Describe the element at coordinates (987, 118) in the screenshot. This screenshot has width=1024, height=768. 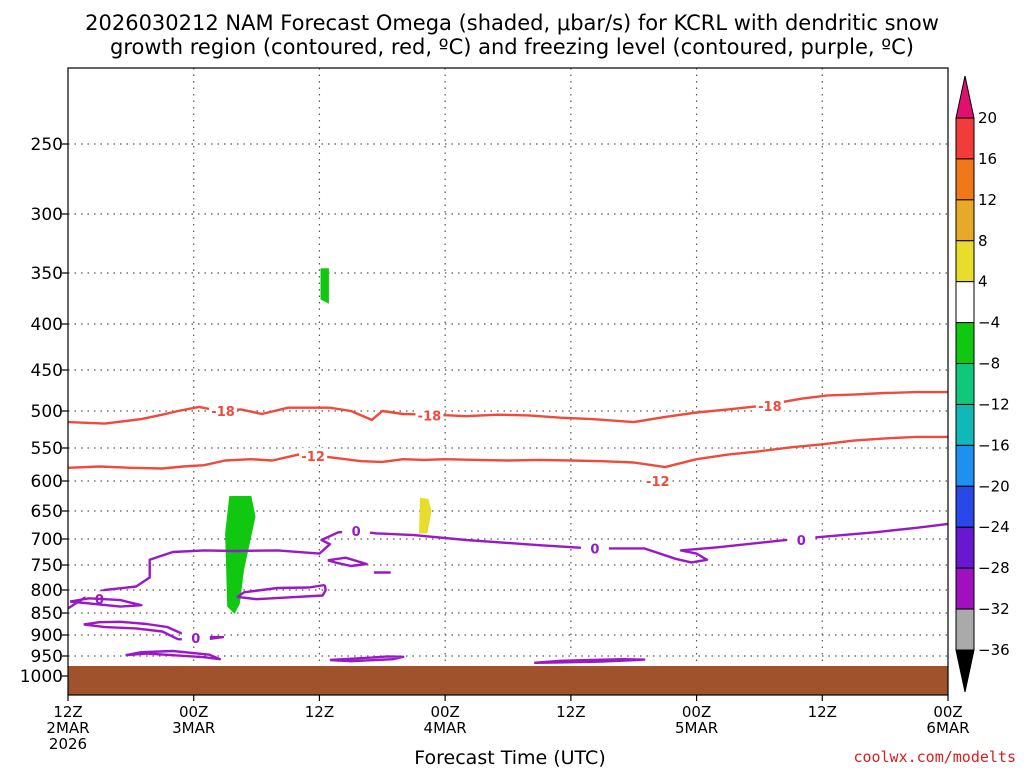
I see `colorbar-label: 20` at that location.